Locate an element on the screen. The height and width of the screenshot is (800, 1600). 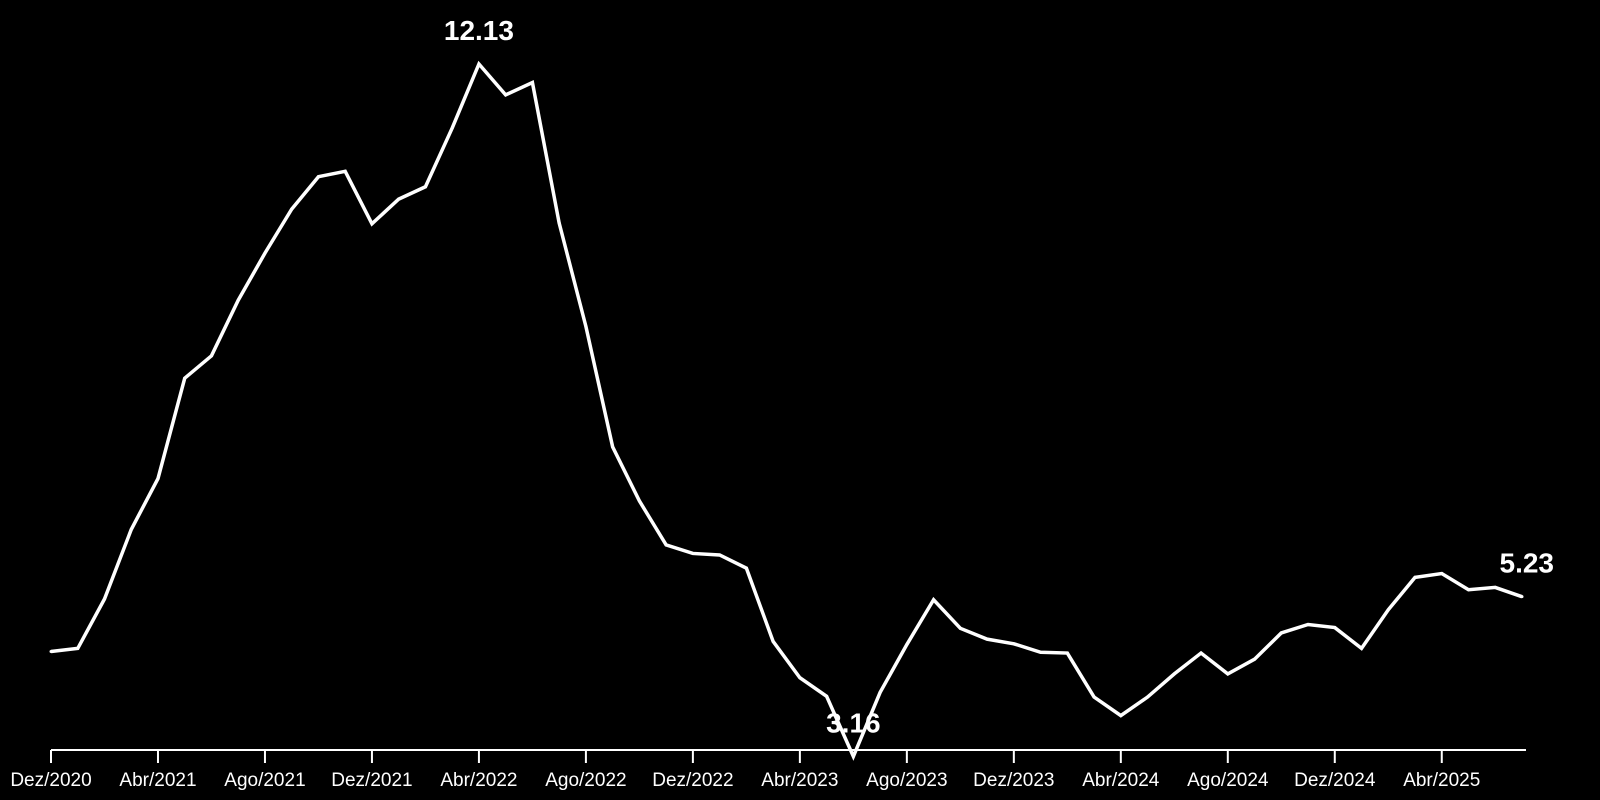
x-tick-label: Abr/2025 is located at coordinates (1441, 780).